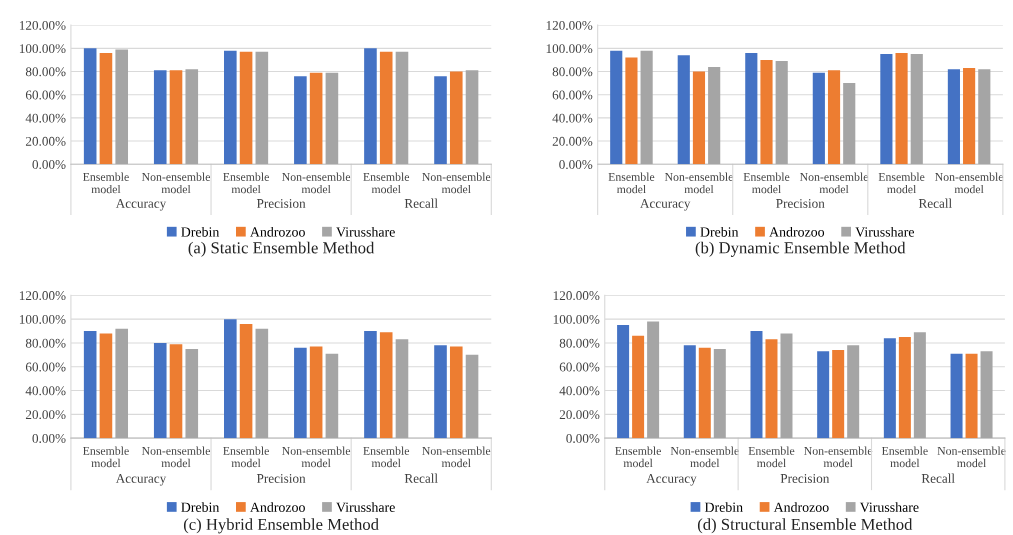 The image size is (1013, 535). What do you see at coordinates (800, 249) in the screenshot?
I see `text: (b) Dynamic Ensemble Method` at bounding box center [800, 249].